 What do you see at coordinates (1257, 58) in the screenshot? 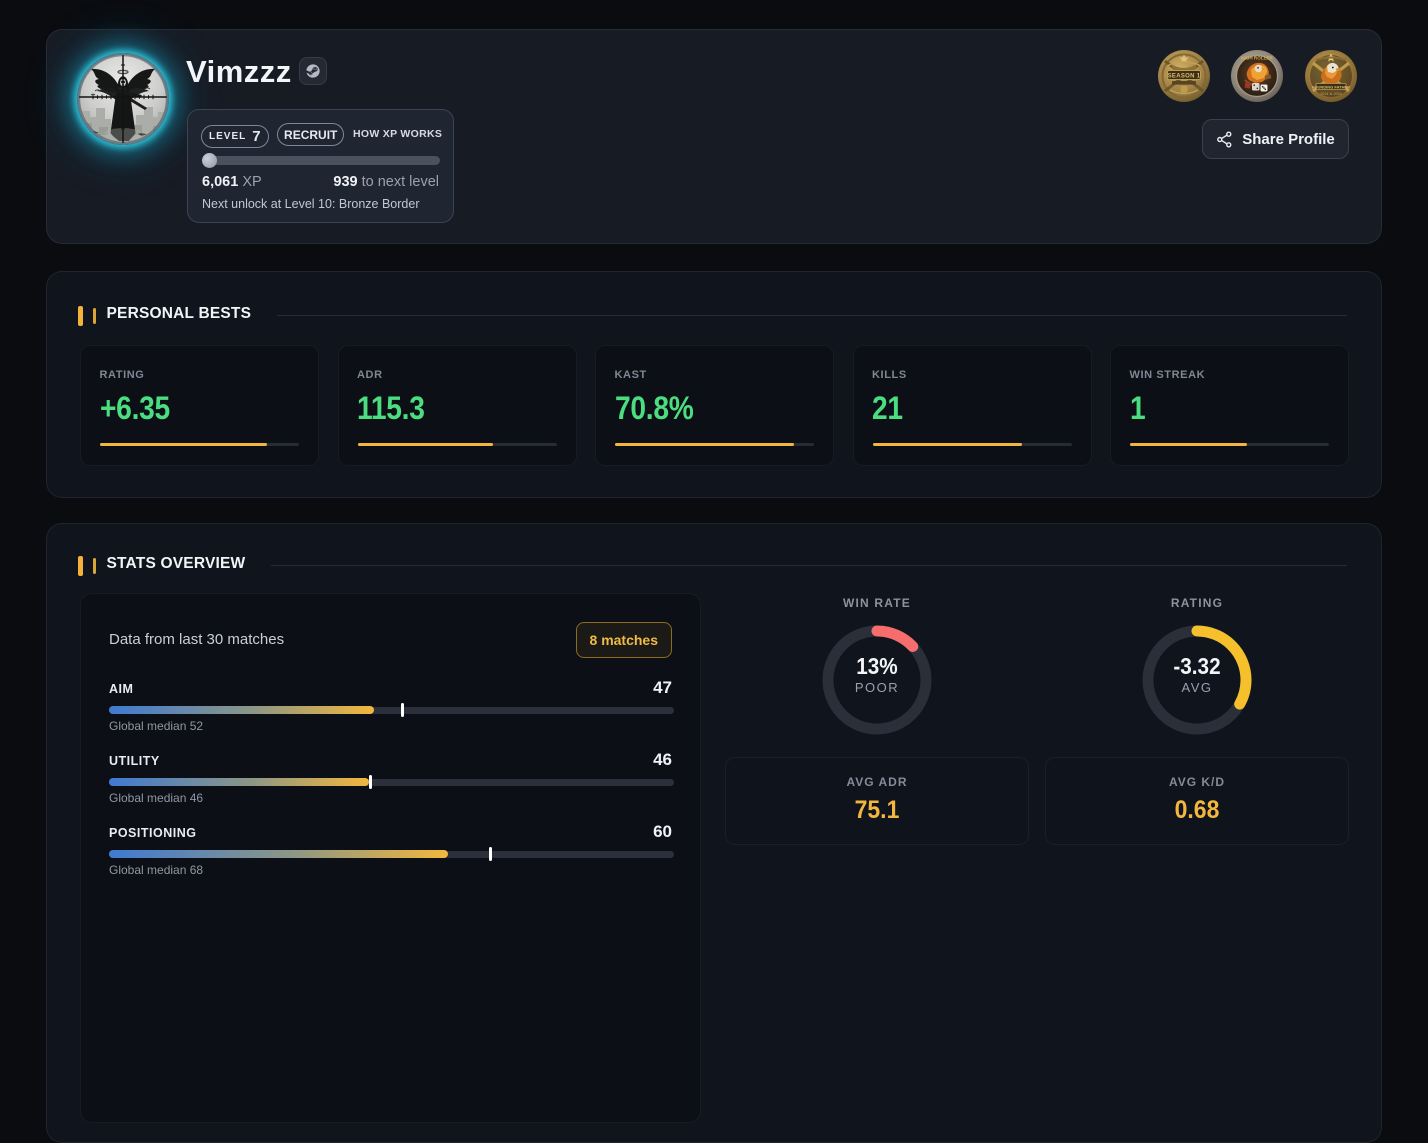
I see `svg-text: HIGH ROLLER` at bounding box center [1257, 58].